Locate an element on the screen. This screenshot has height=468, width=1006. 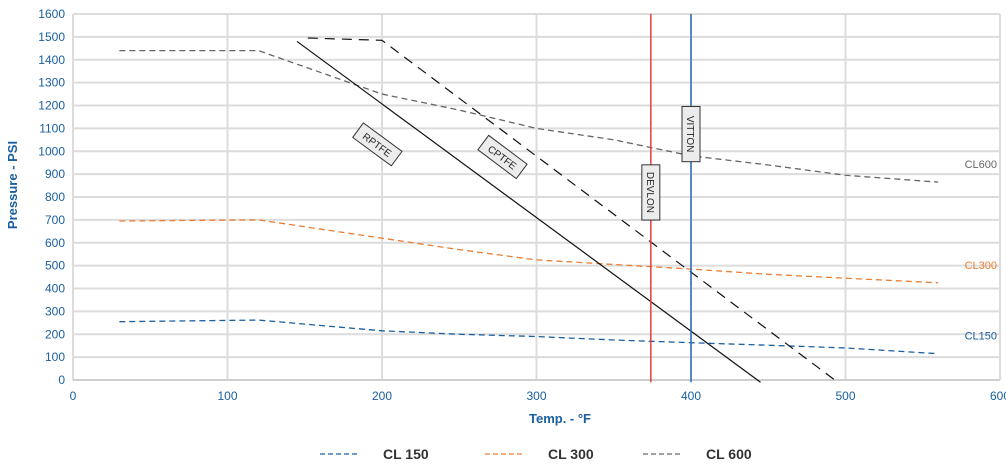
y-axis-title: Pressure - PSI is located at coordinates (12, 185).